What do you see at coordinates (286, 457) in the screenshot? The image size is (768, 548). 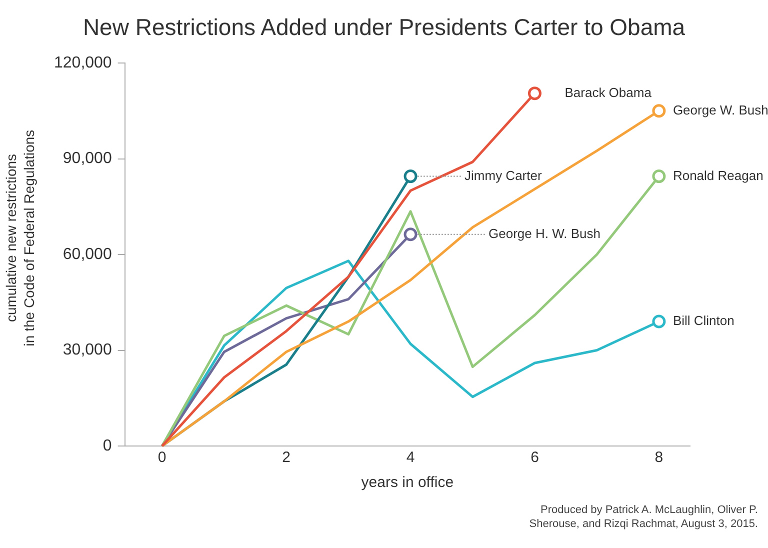 I see `x-tick-label: 2` at bounding box center [286, 457].